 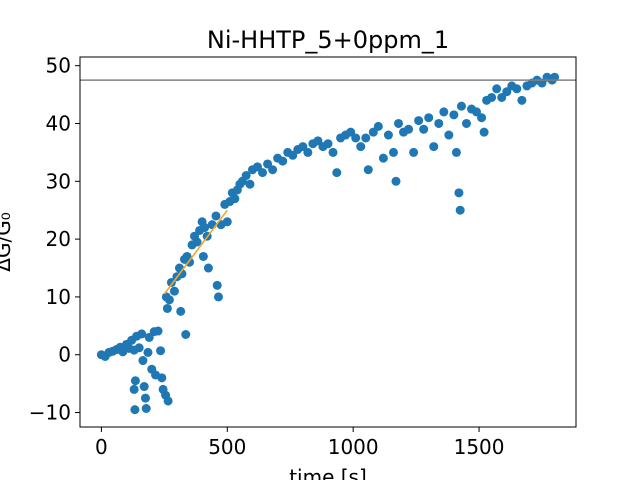 I want to click on x-tick-label: 1000, so click(x=353, y=447).